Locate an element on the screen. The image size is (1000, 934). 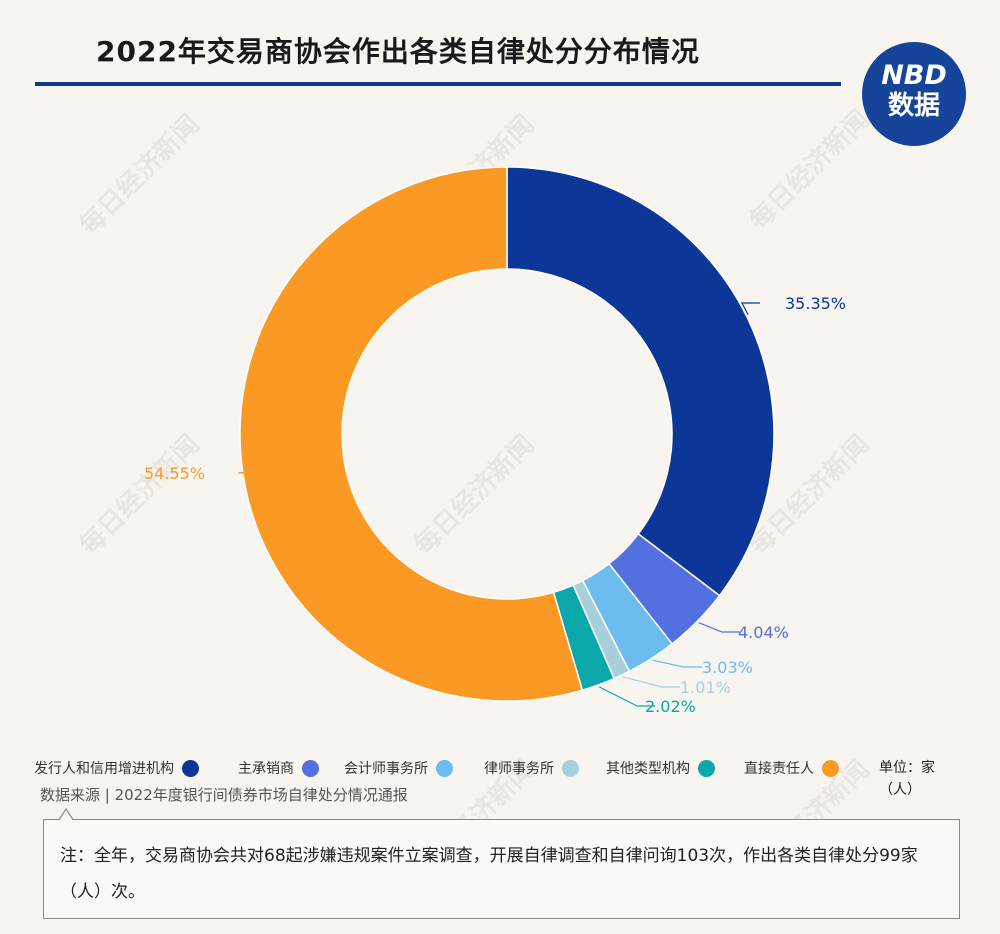
data-label: 3.03% is located at coordinates (727, 667).